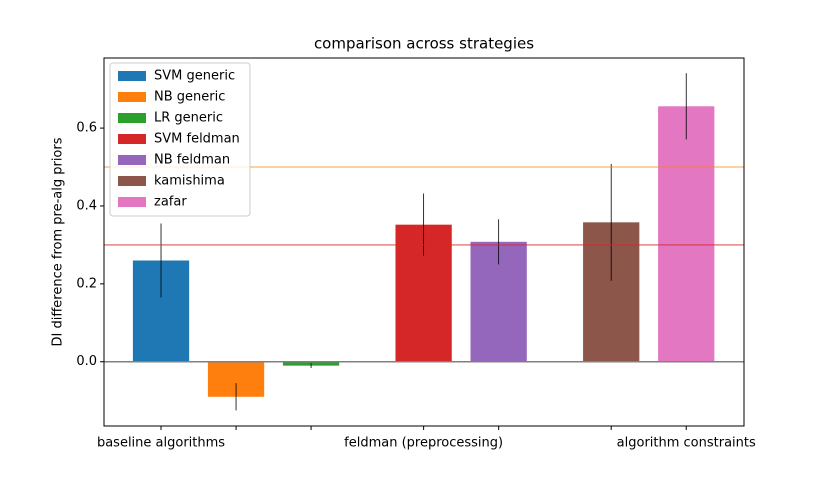 Image resolution: width=827 pixels, height=480 pixels. Describe the element at coordinates (192, 160) in the screenshot. I see `legend-label: NB feldman` at that location.